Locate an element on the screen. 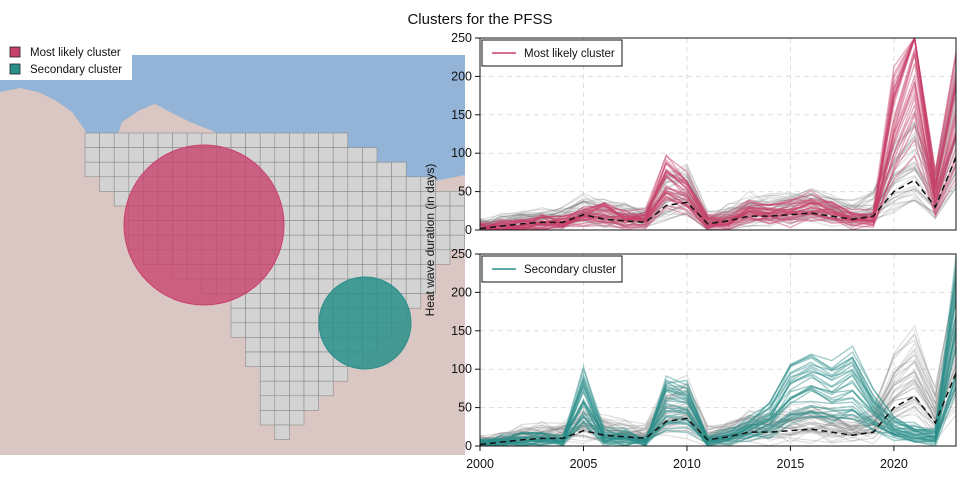 This screenshot has height=480, width=960. map-legend: Most likely cluster Secondary cluster is located at coordinates (66, 60).